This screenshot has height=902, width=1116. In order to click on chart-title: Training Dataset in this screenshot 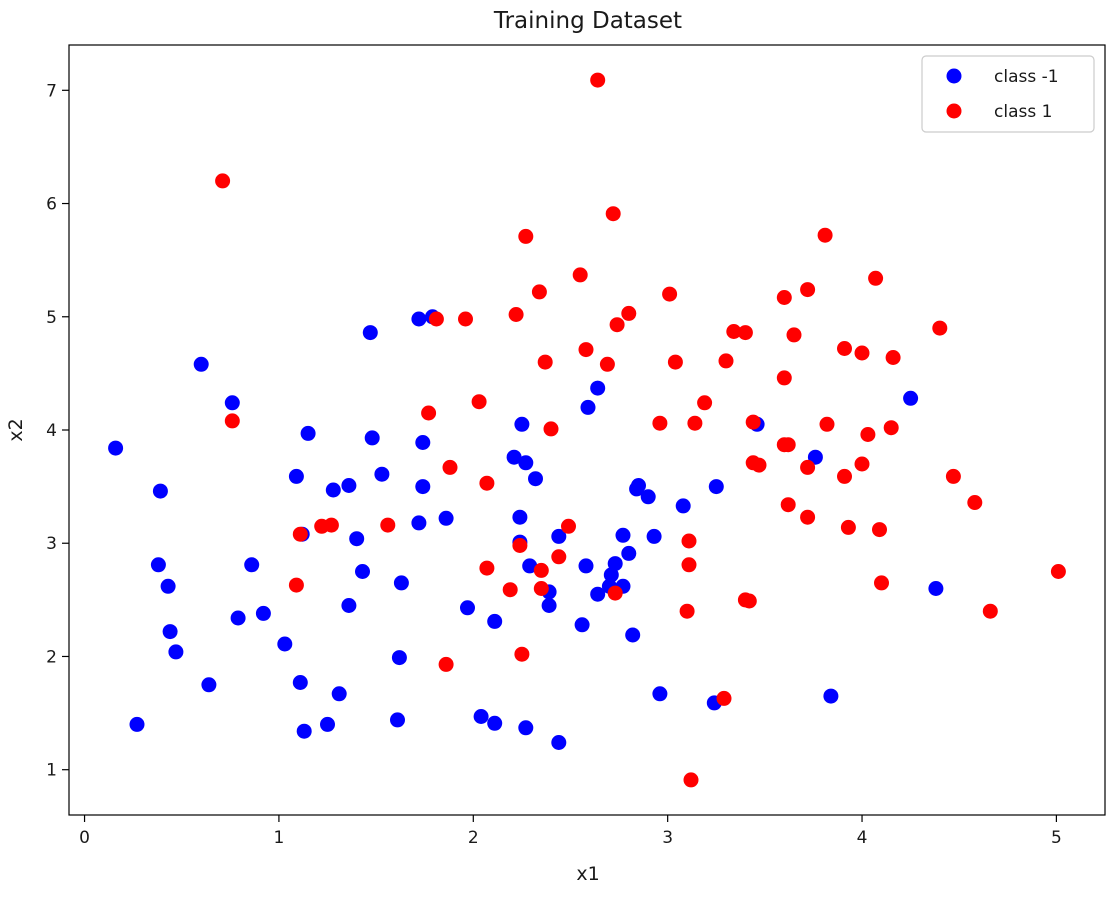, I will do `click(587, 21)`.